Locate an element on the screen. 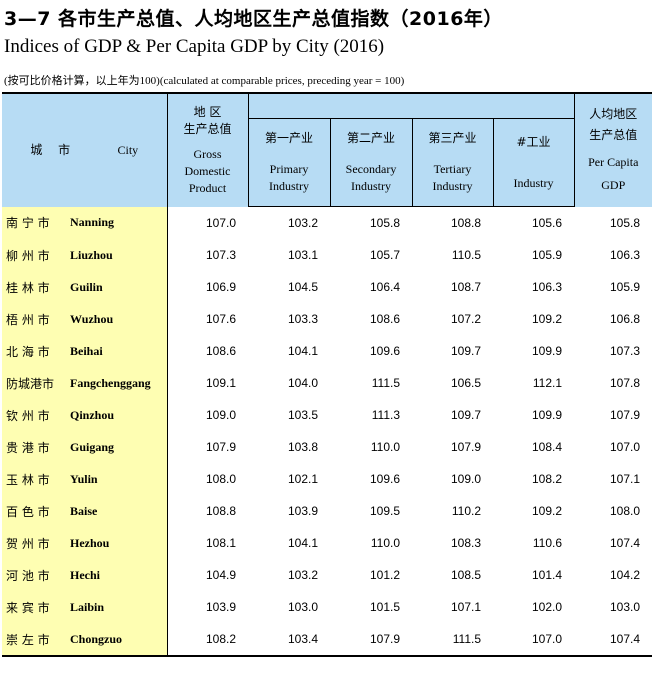 The height and width of the screenshot is (685, 653). primary-value: 104.5 is located at coordinates (302, 287).